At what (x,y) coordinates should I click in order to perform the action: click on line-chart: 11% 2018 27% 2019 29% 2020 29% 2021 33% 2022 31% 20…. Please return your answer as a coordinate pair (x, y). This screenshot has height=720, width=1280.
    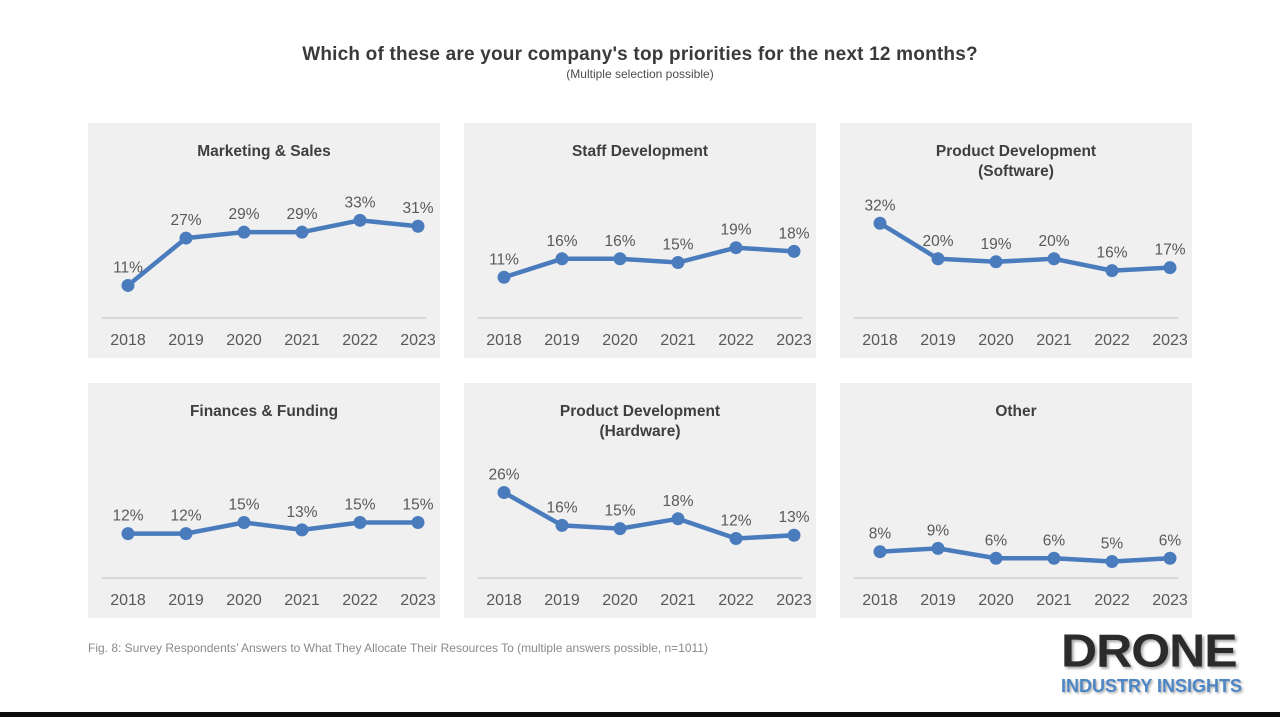
    Looking at the image, I should click on (269, 271).